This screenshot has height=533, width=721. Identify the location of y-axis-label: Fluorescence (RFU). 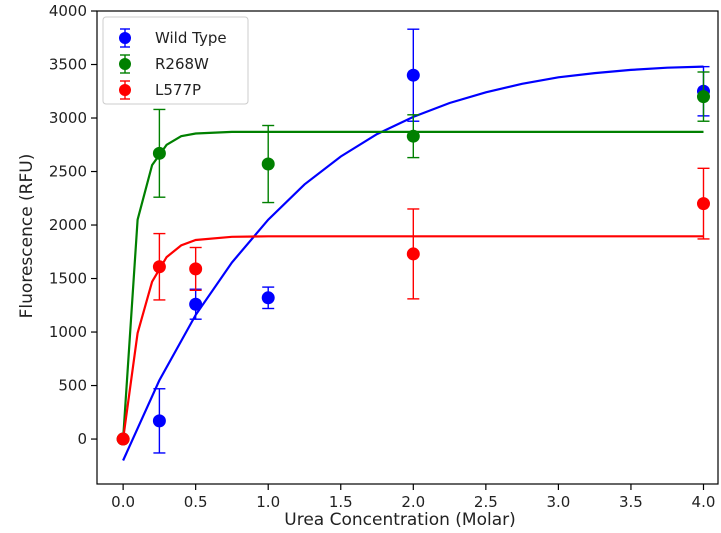
(27, 236).